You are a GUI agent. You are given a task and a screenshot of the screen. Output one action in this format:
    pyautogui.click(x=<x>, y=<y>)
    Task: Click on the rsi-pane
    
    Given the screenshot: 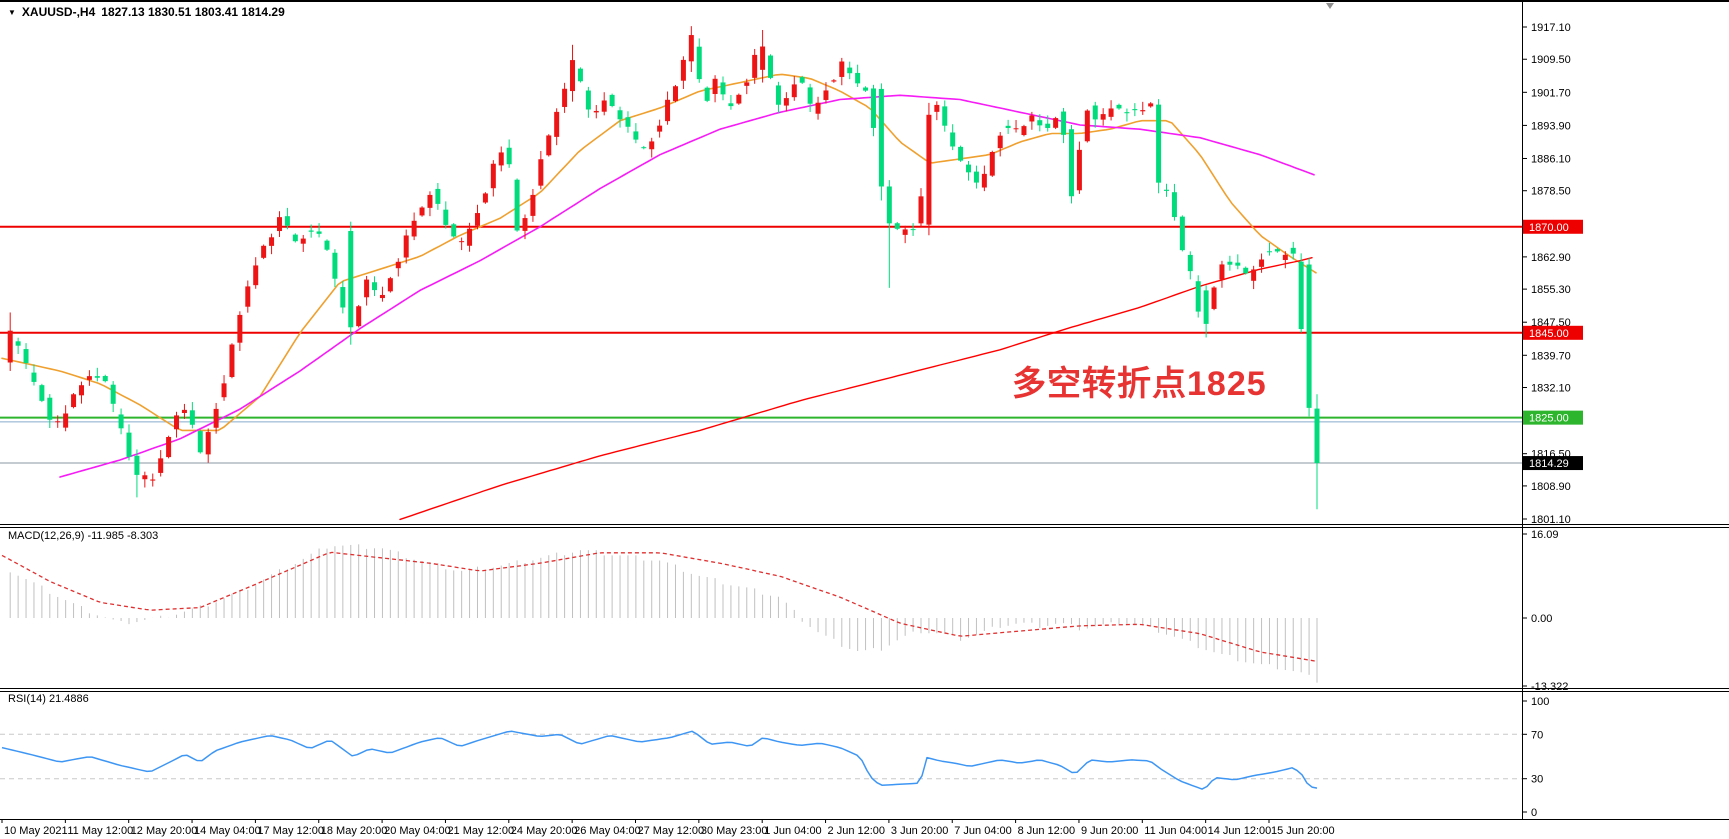 What is the action you would take?
    pyautogui.click(x=761, y=760)
    